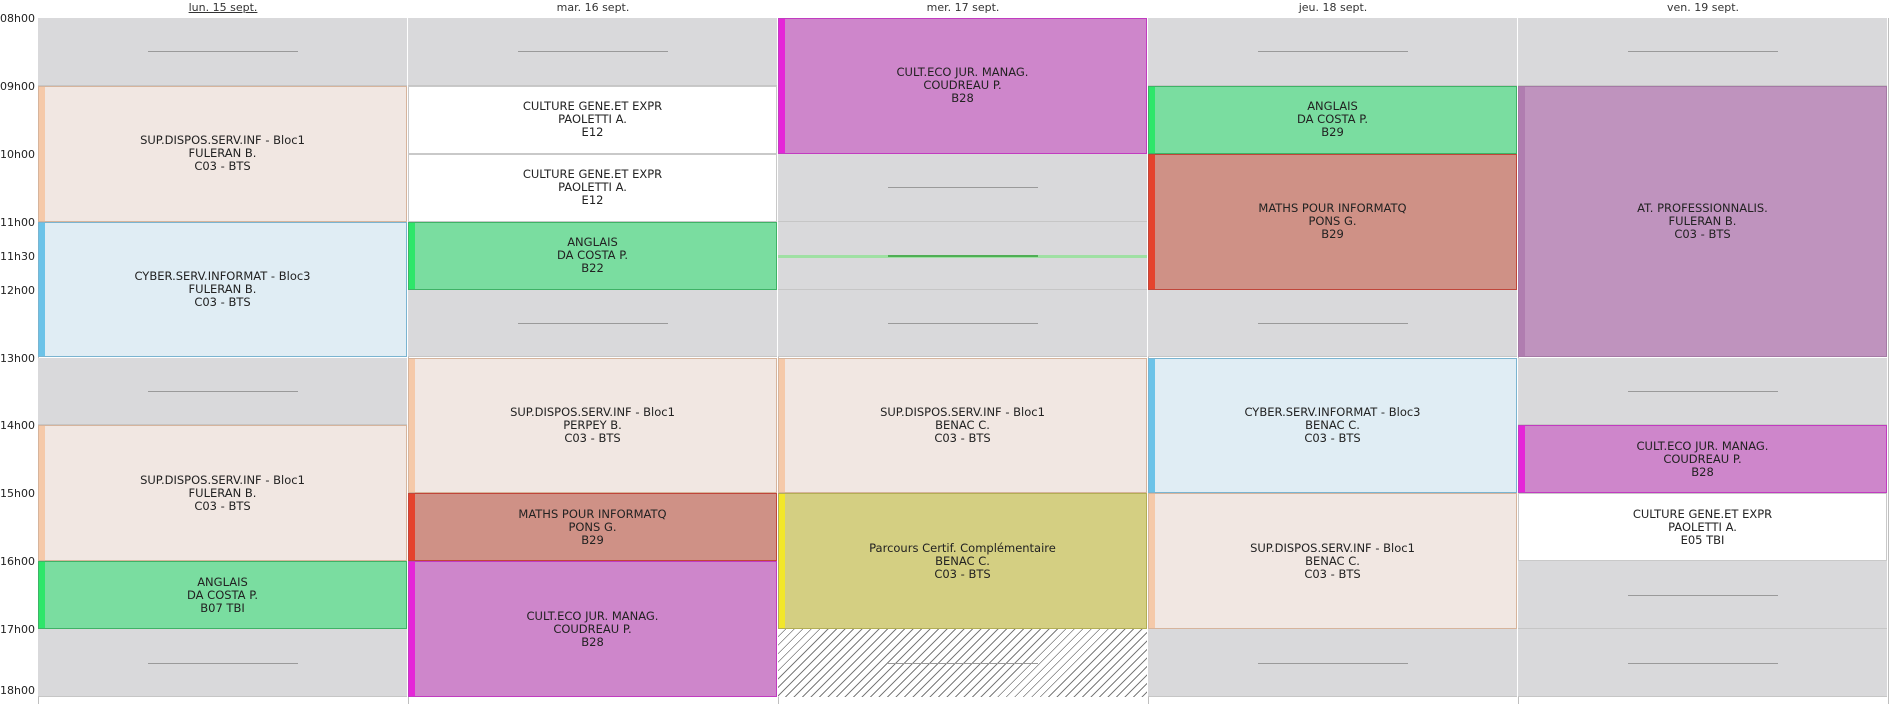  What do you see at coordinates (17, 86) in the screenshot?
I see `time-label: 09h00` at bounding box center [17, 86].